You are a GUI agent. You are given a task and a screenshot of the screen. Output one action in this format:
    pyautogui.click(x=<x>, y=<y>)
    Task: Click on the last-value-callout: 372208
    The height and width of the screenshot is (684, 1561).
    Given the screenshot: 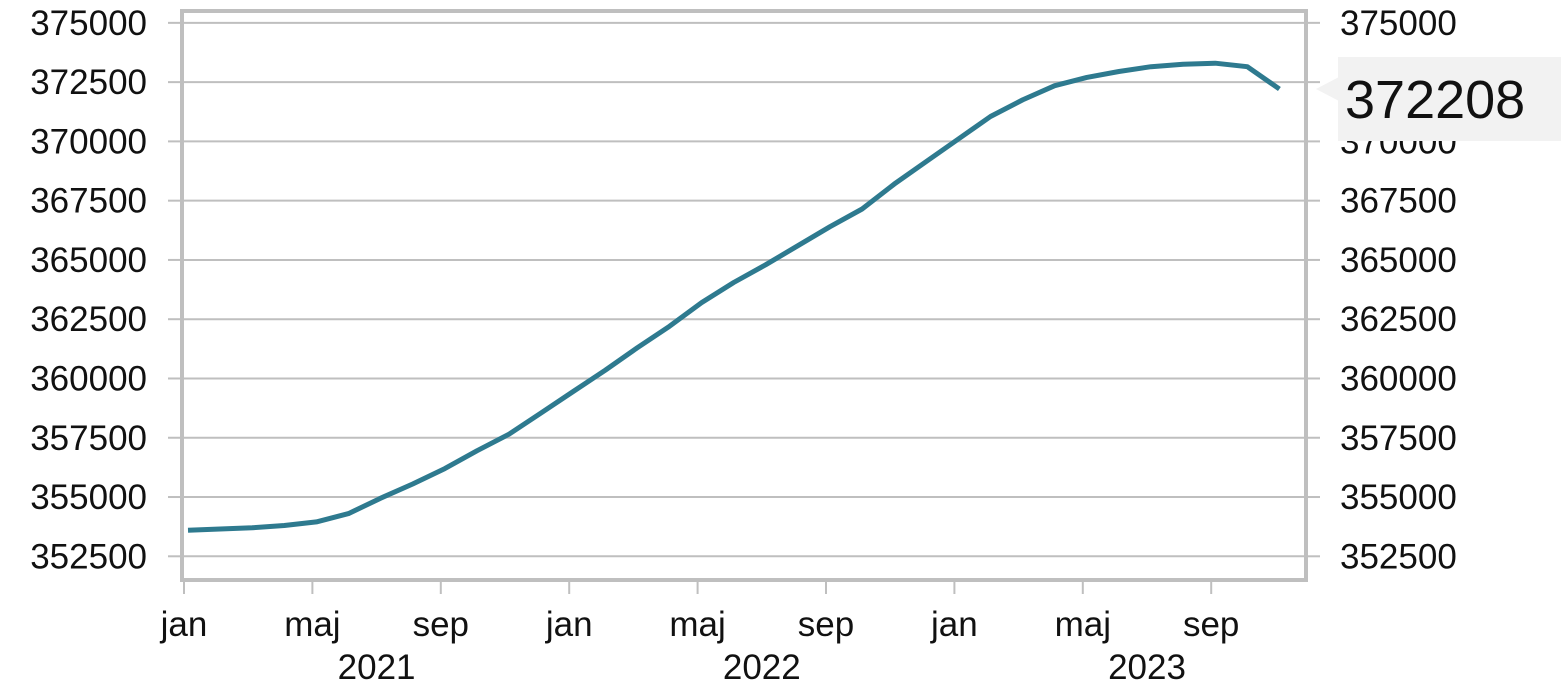 What is the action you would take?
    pyautogui.click(x=1438, y=99)
    